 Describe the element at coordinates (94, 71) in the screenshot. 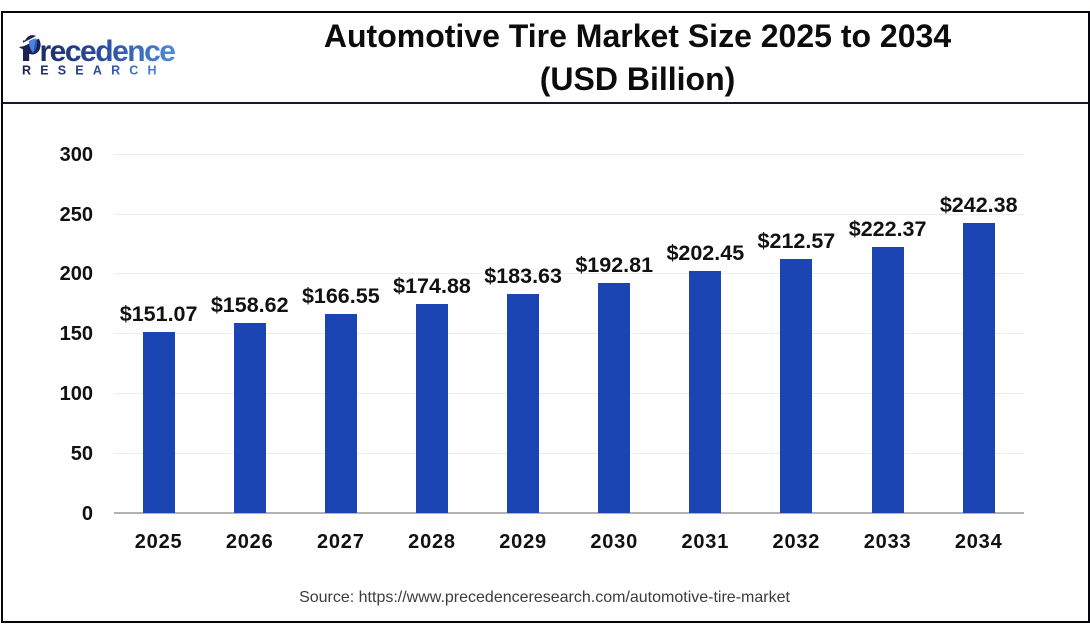

I see `svg-text: RESEARCH` at that location.